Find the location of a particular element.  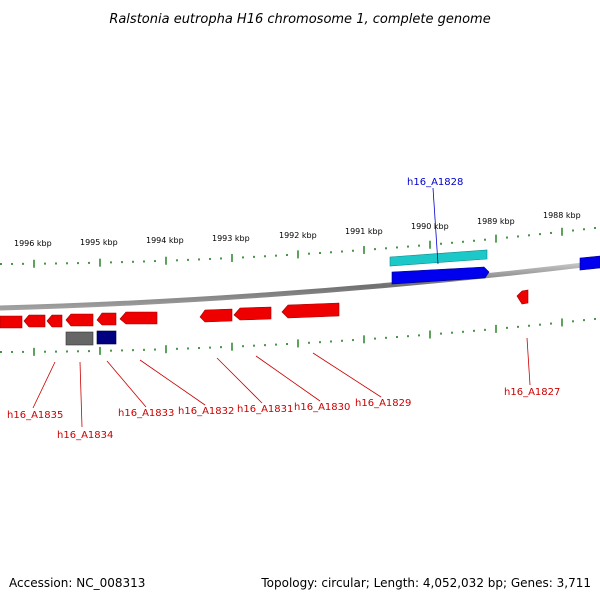

gene-h16-A1835b is located at coordinates (34, 321).